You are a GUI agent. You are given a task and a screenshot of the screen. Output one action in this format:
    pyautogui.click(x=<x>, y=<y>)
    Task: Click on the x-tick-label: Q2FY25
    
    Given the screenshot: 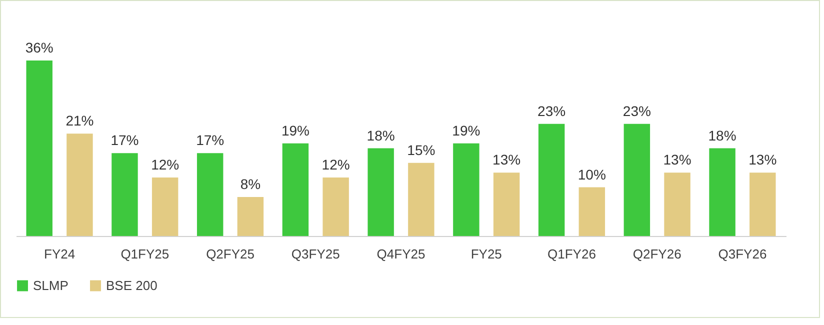 What is the action you would take?
    pyautogui.click(x=230, y=254)
    